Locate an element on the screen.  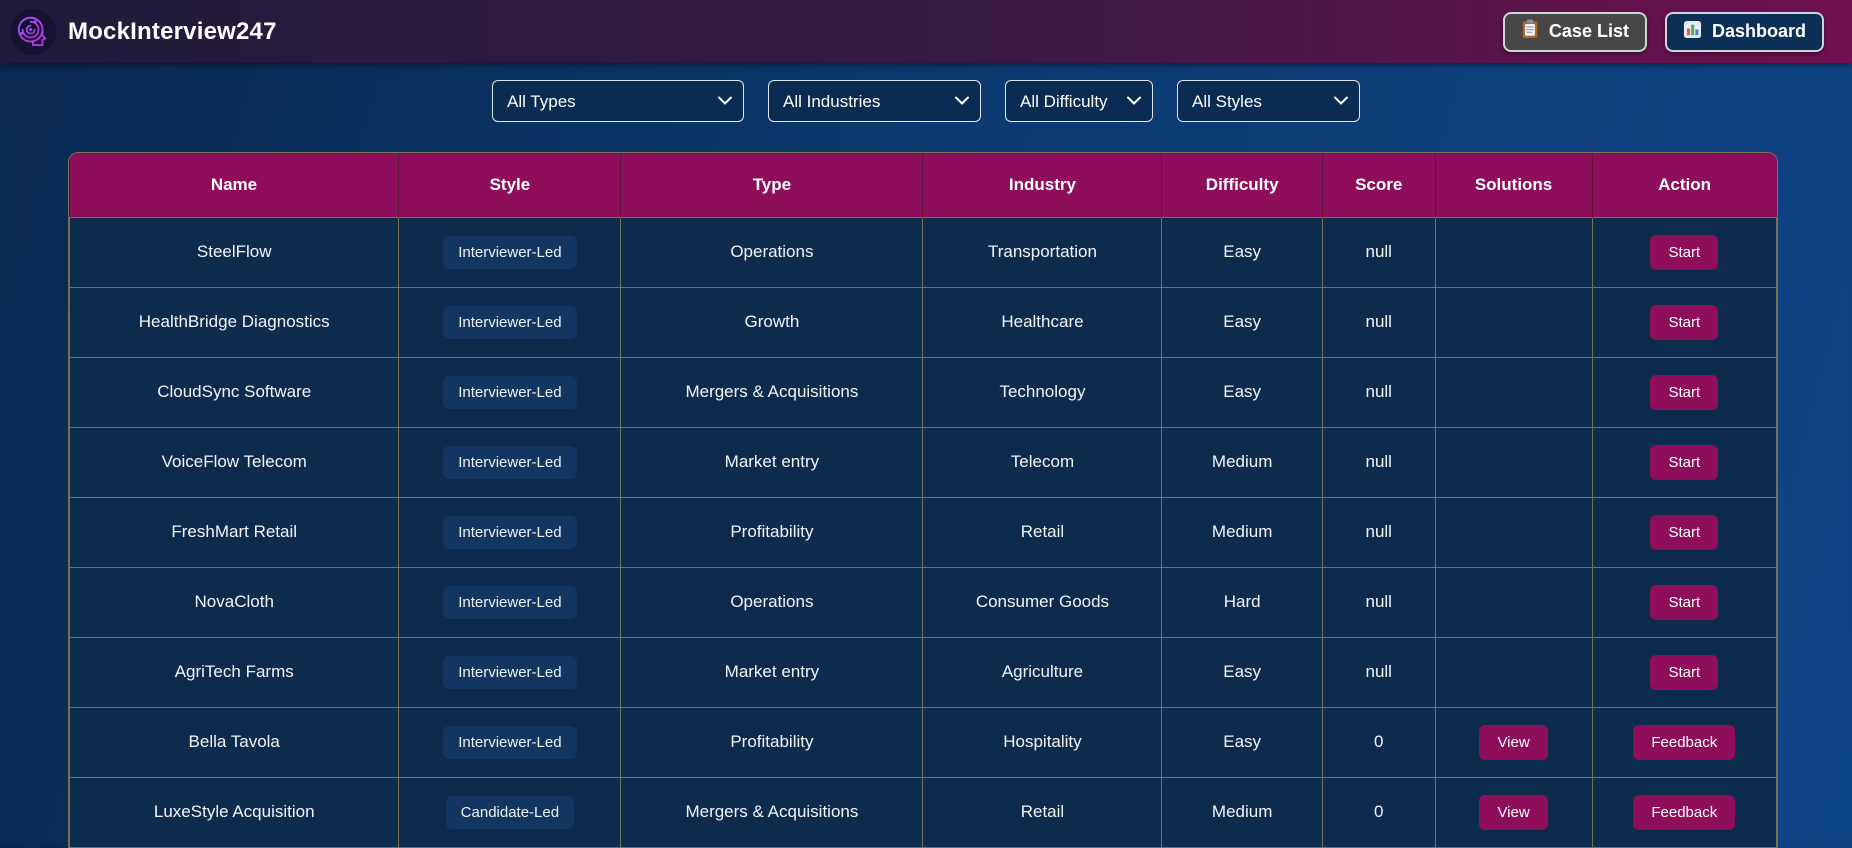
column-header-type: Type is located at coordinates (772, 185).